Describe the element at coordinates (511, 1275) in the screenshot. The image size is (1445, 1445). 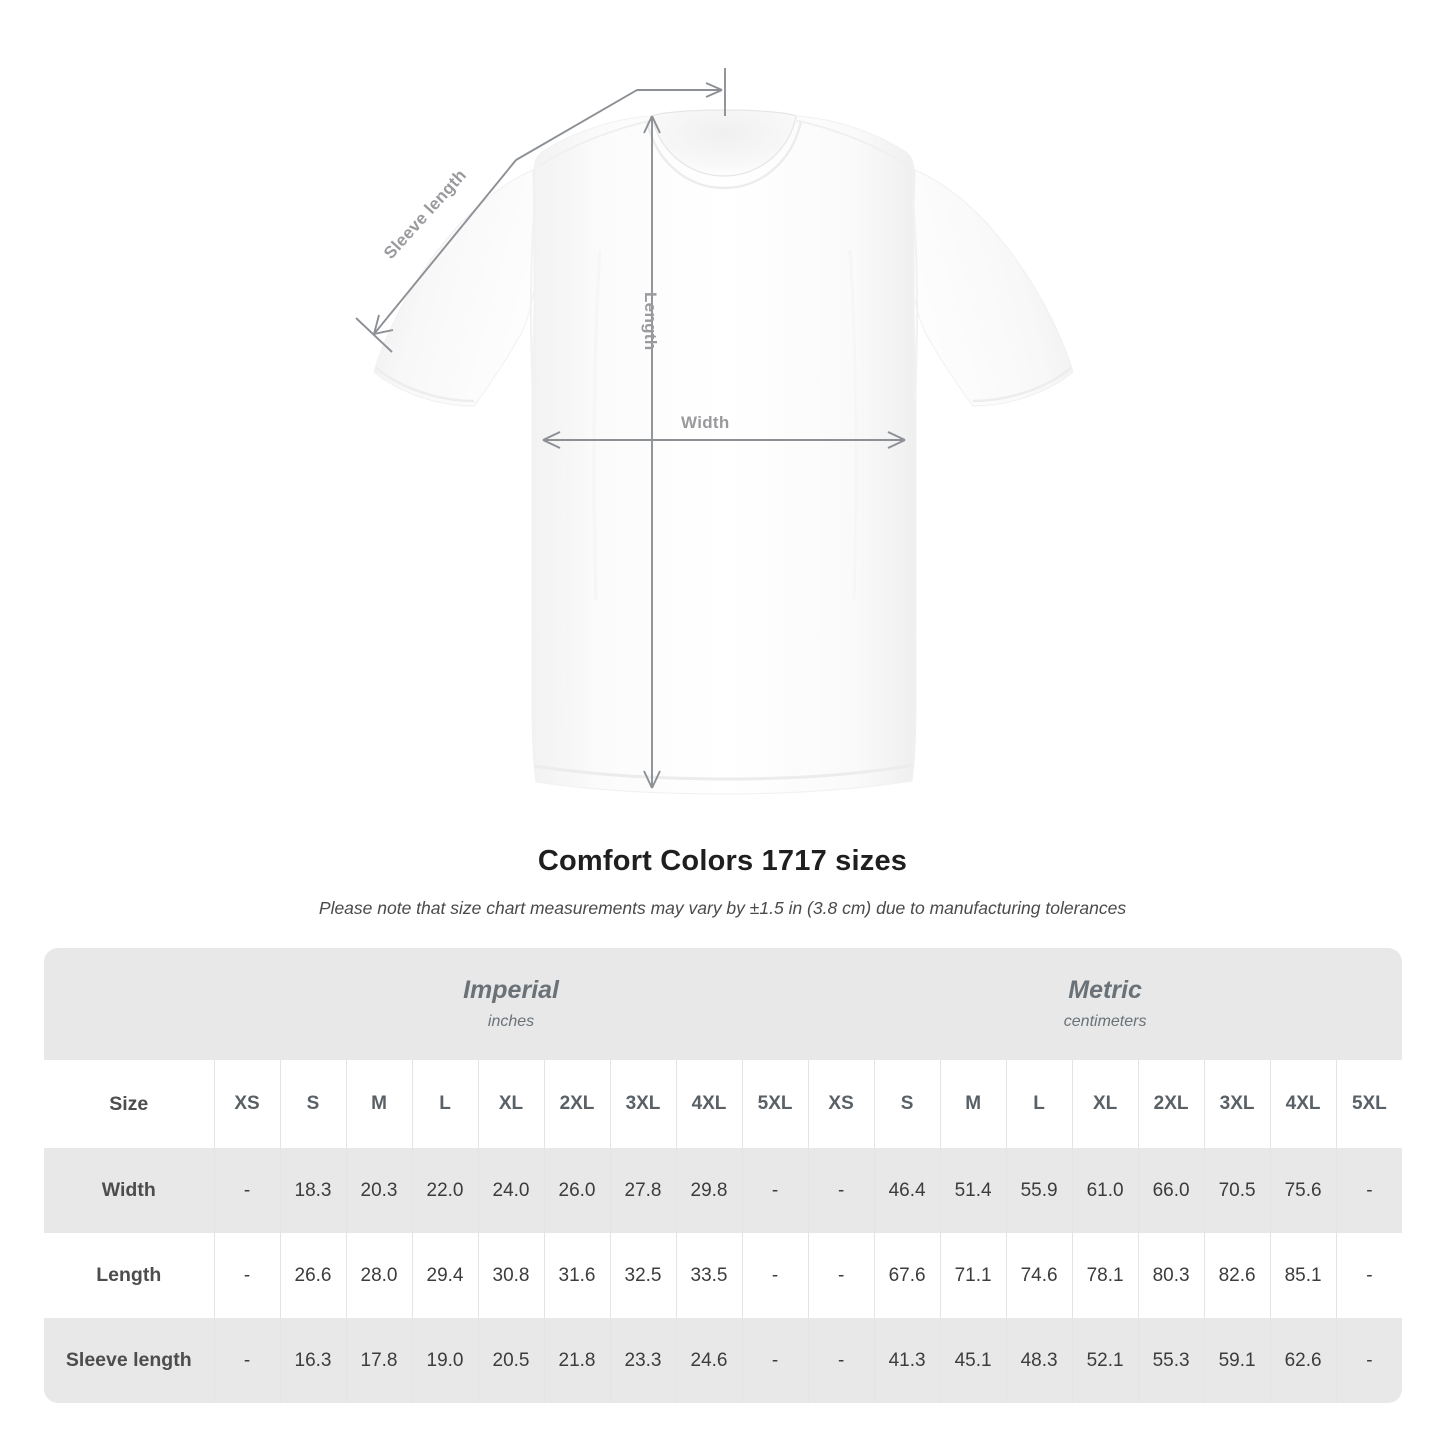
I see `cell-length-imperial-xl: 30.8` at that location.